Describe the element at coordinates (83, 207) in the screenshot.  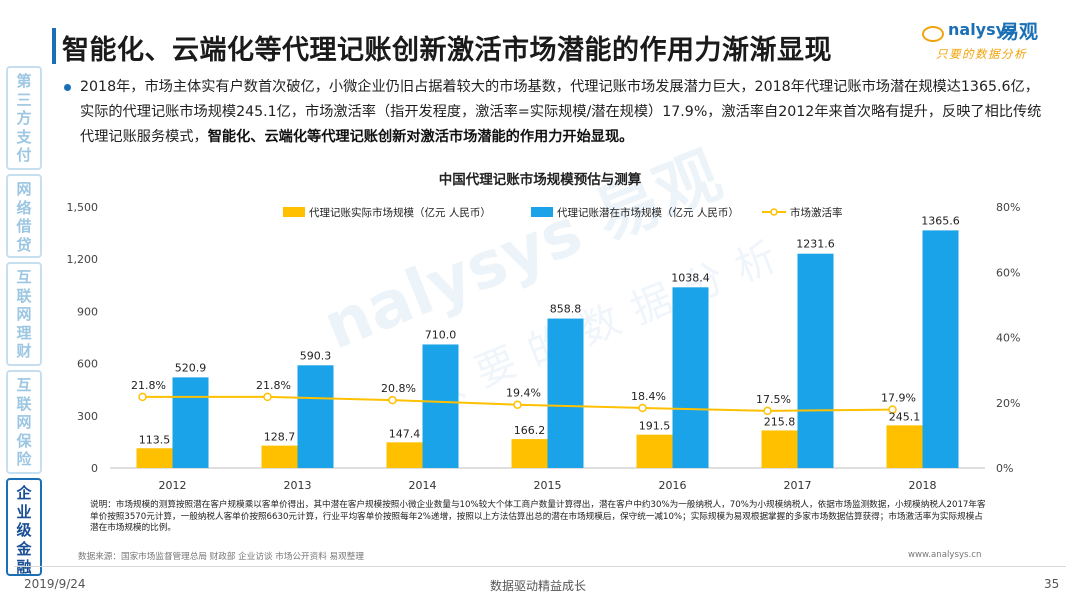
I see `y-left-tick-label: 1,500` at that location.